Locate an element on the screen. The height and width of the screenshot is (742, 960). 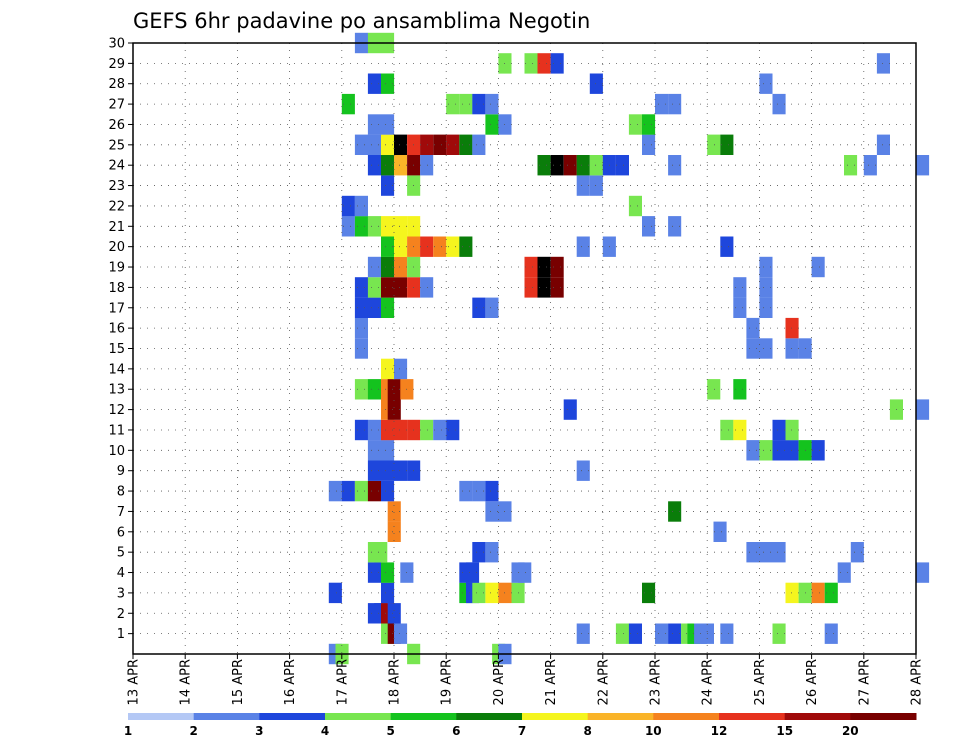
y-tick-label: 1 is located at coordinates (121, 634).